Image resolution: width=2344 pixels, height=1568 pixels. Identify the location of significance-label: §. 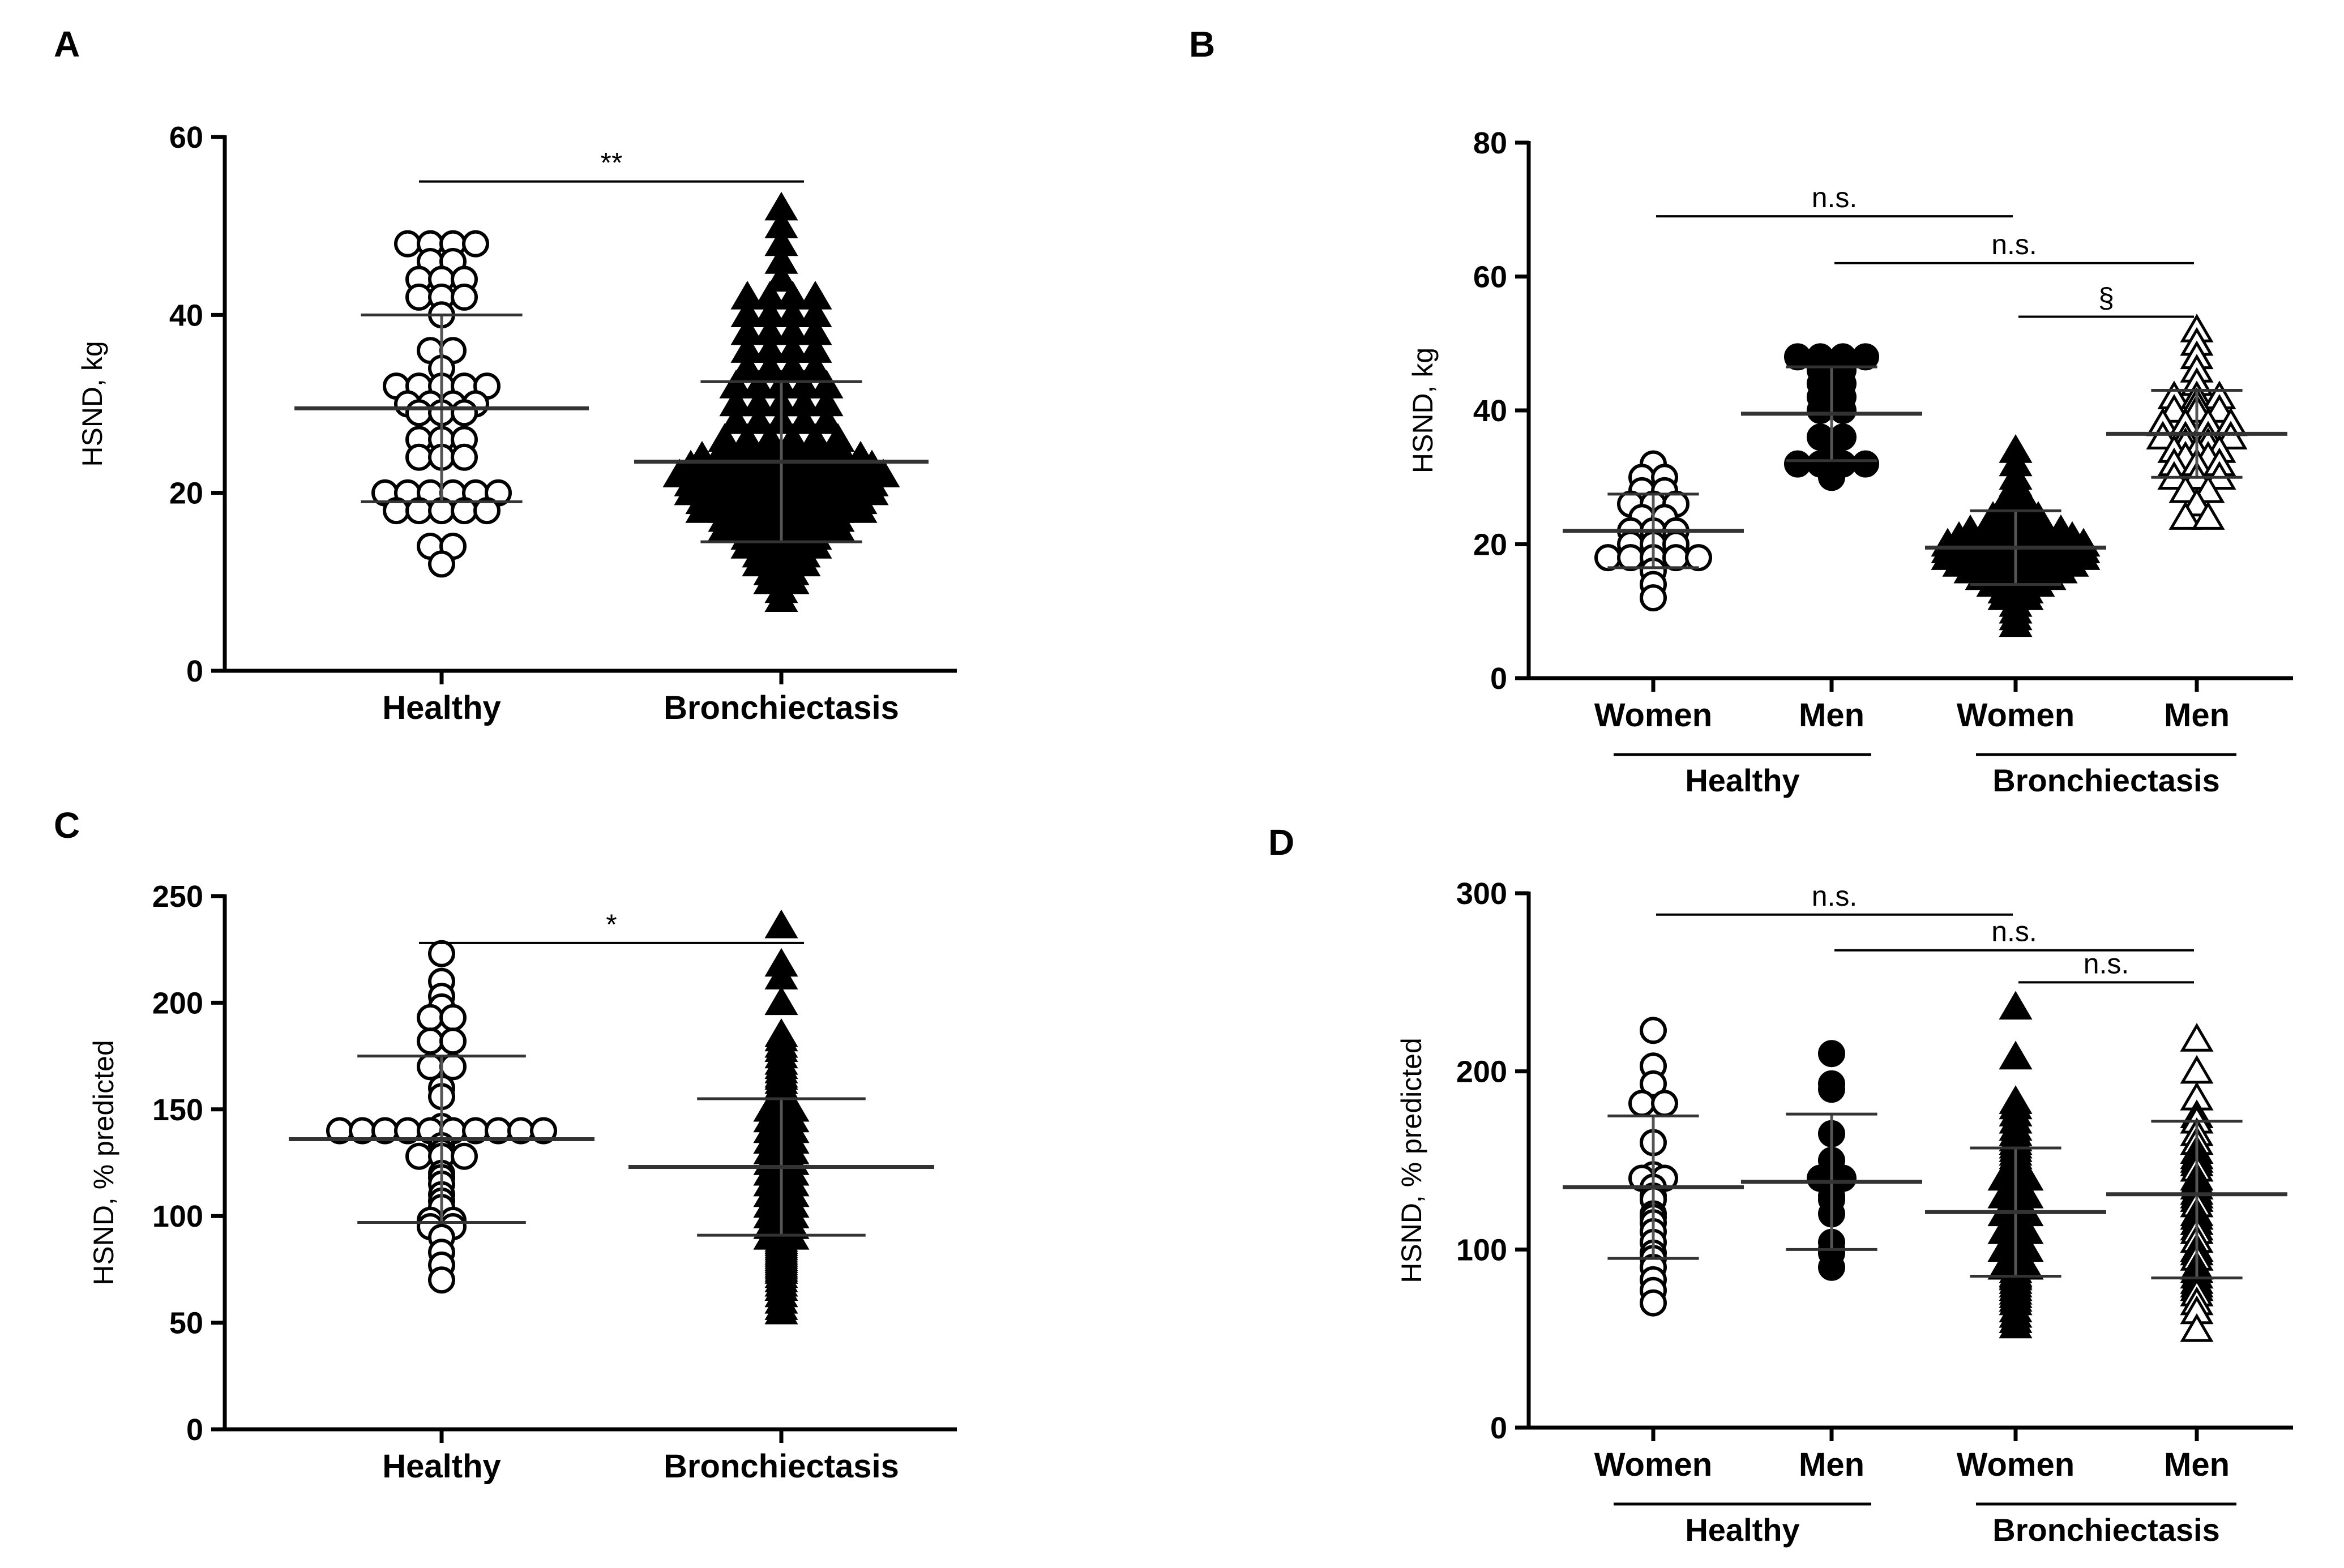
(2106, 298).